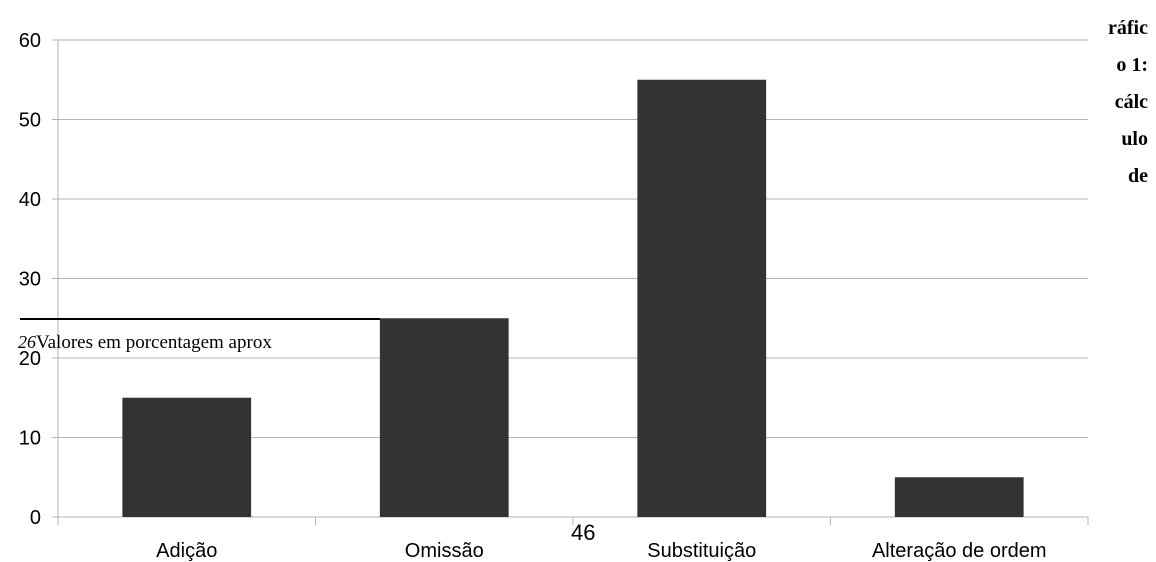 This screenshot has height=562, width=1156. What do you see at coordinates (30, 200) in the screenshot?
I see `y-tick-label: 40` at bounding box center [30, 200].